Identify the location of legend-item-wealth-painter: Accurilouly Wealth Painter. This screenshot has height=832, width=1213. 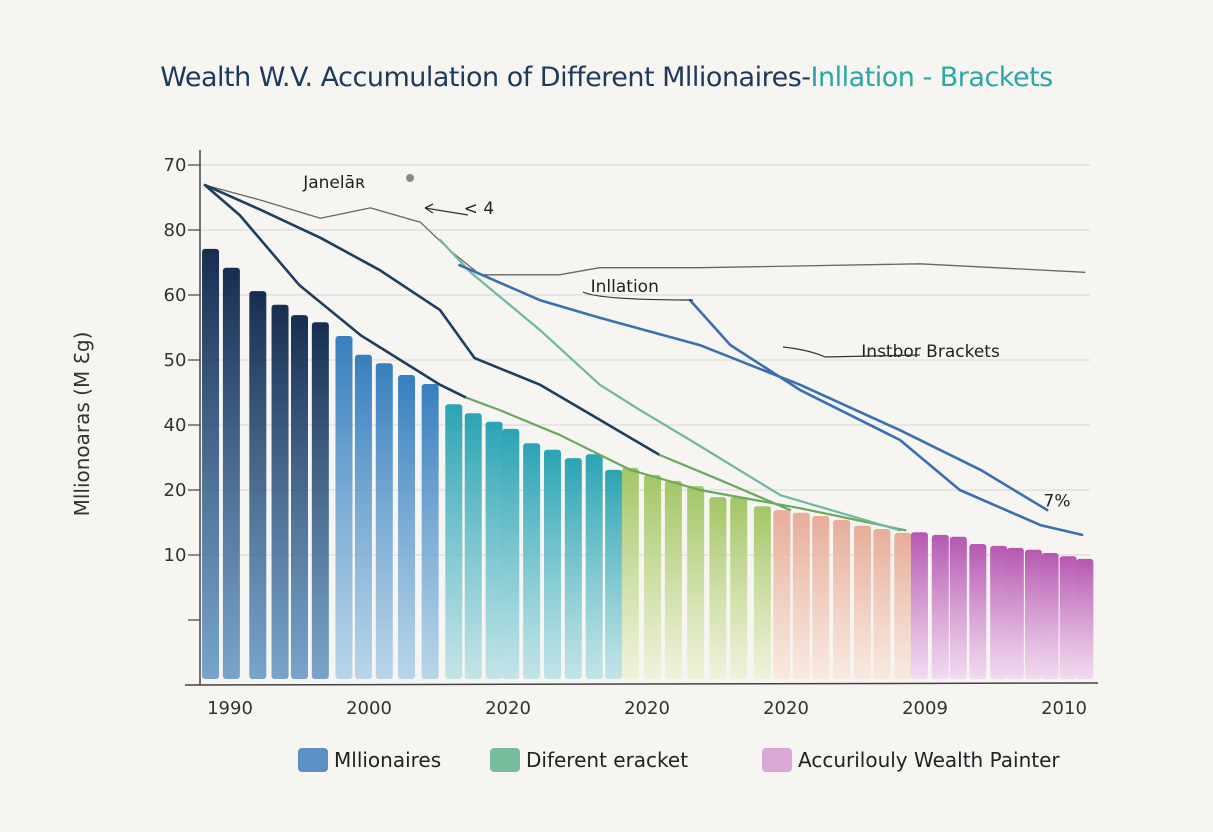
(911, 760).